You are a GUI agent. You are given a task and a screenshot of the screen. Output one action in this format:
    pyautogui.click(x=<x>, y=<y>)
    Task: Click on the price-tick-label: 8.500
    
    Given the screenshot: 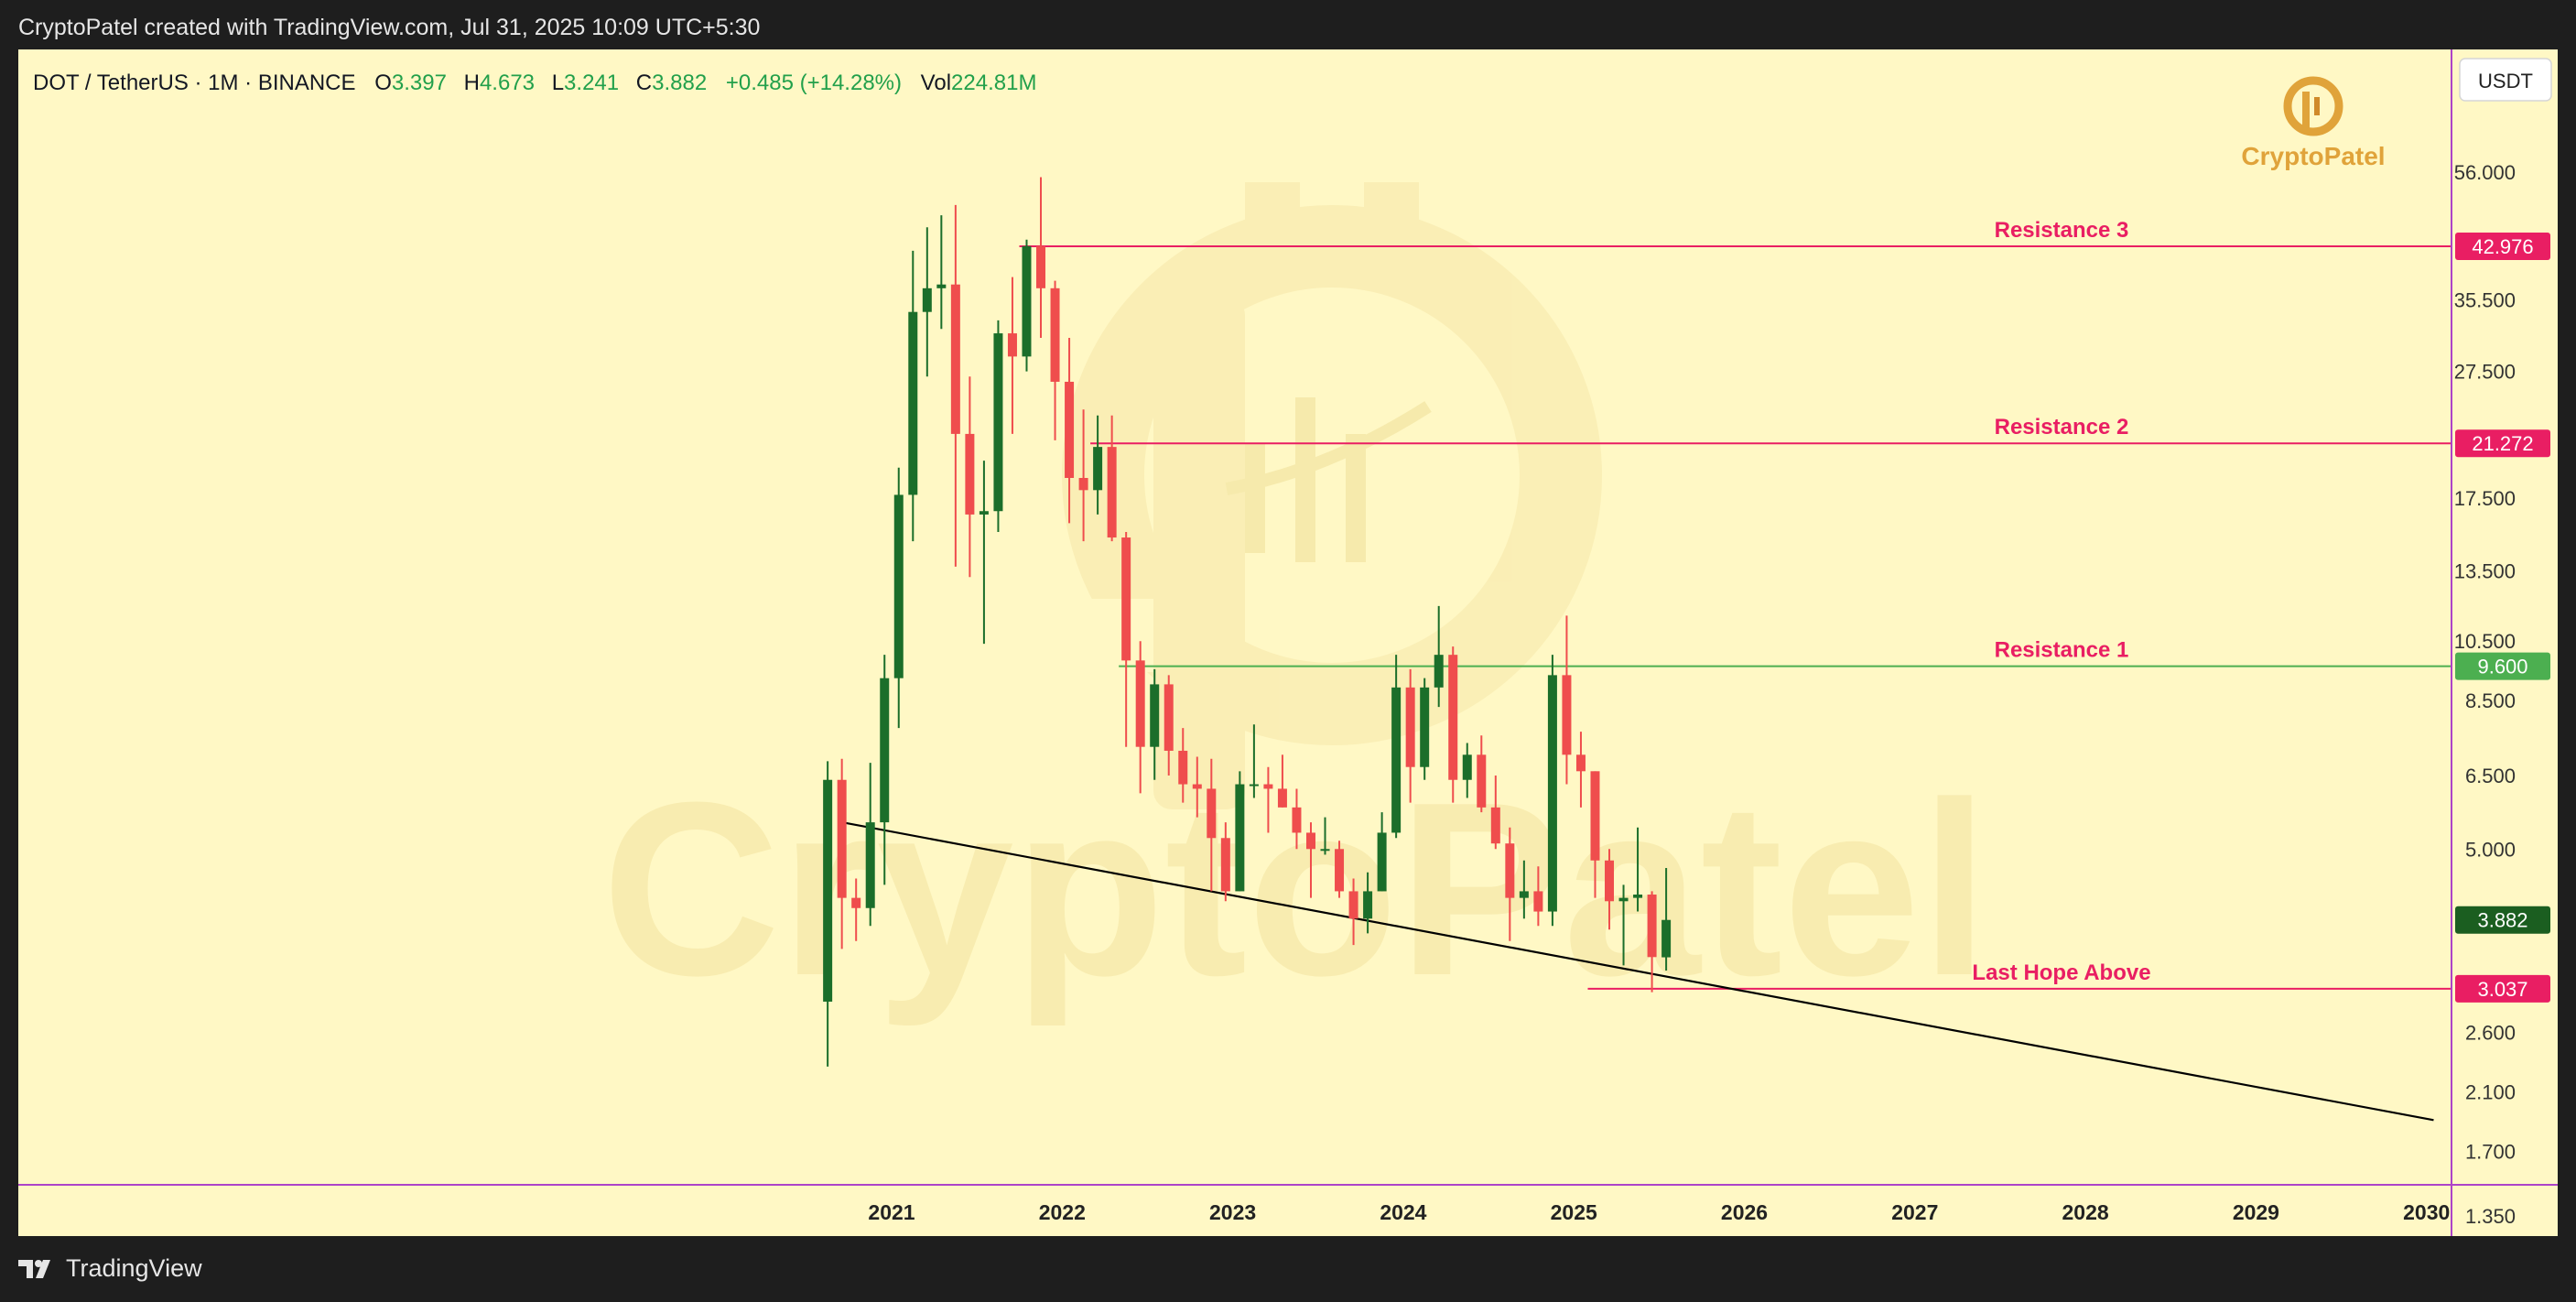 What is the action you would take?
    pyautogui.click(x=2491, y=701)
    